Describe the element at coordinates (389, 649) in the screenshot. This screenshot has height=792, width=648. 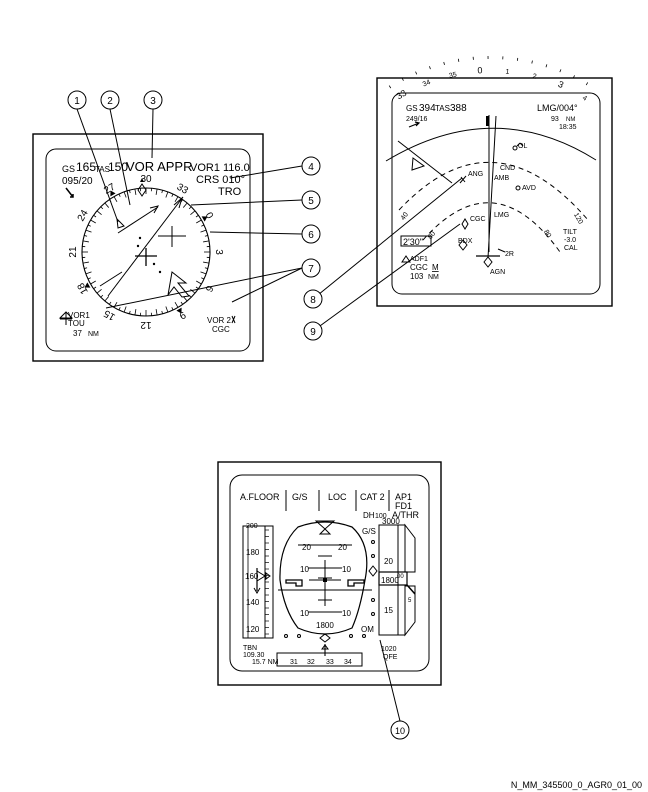
I see `baro-value: 1020` at that location.